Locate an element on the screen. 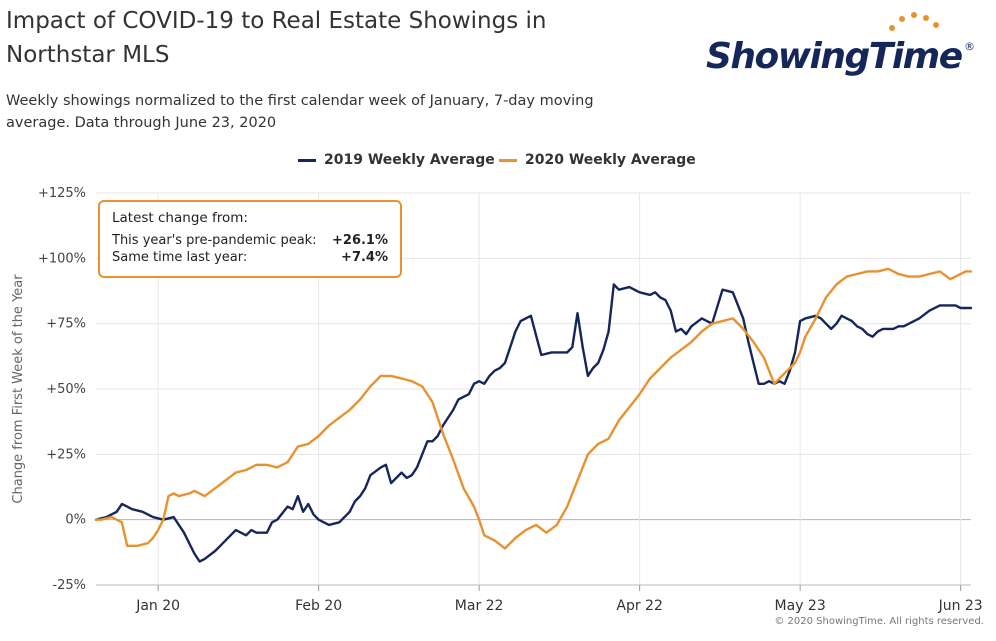  legend-swatch-2020 is located at coordinates (508, 160).